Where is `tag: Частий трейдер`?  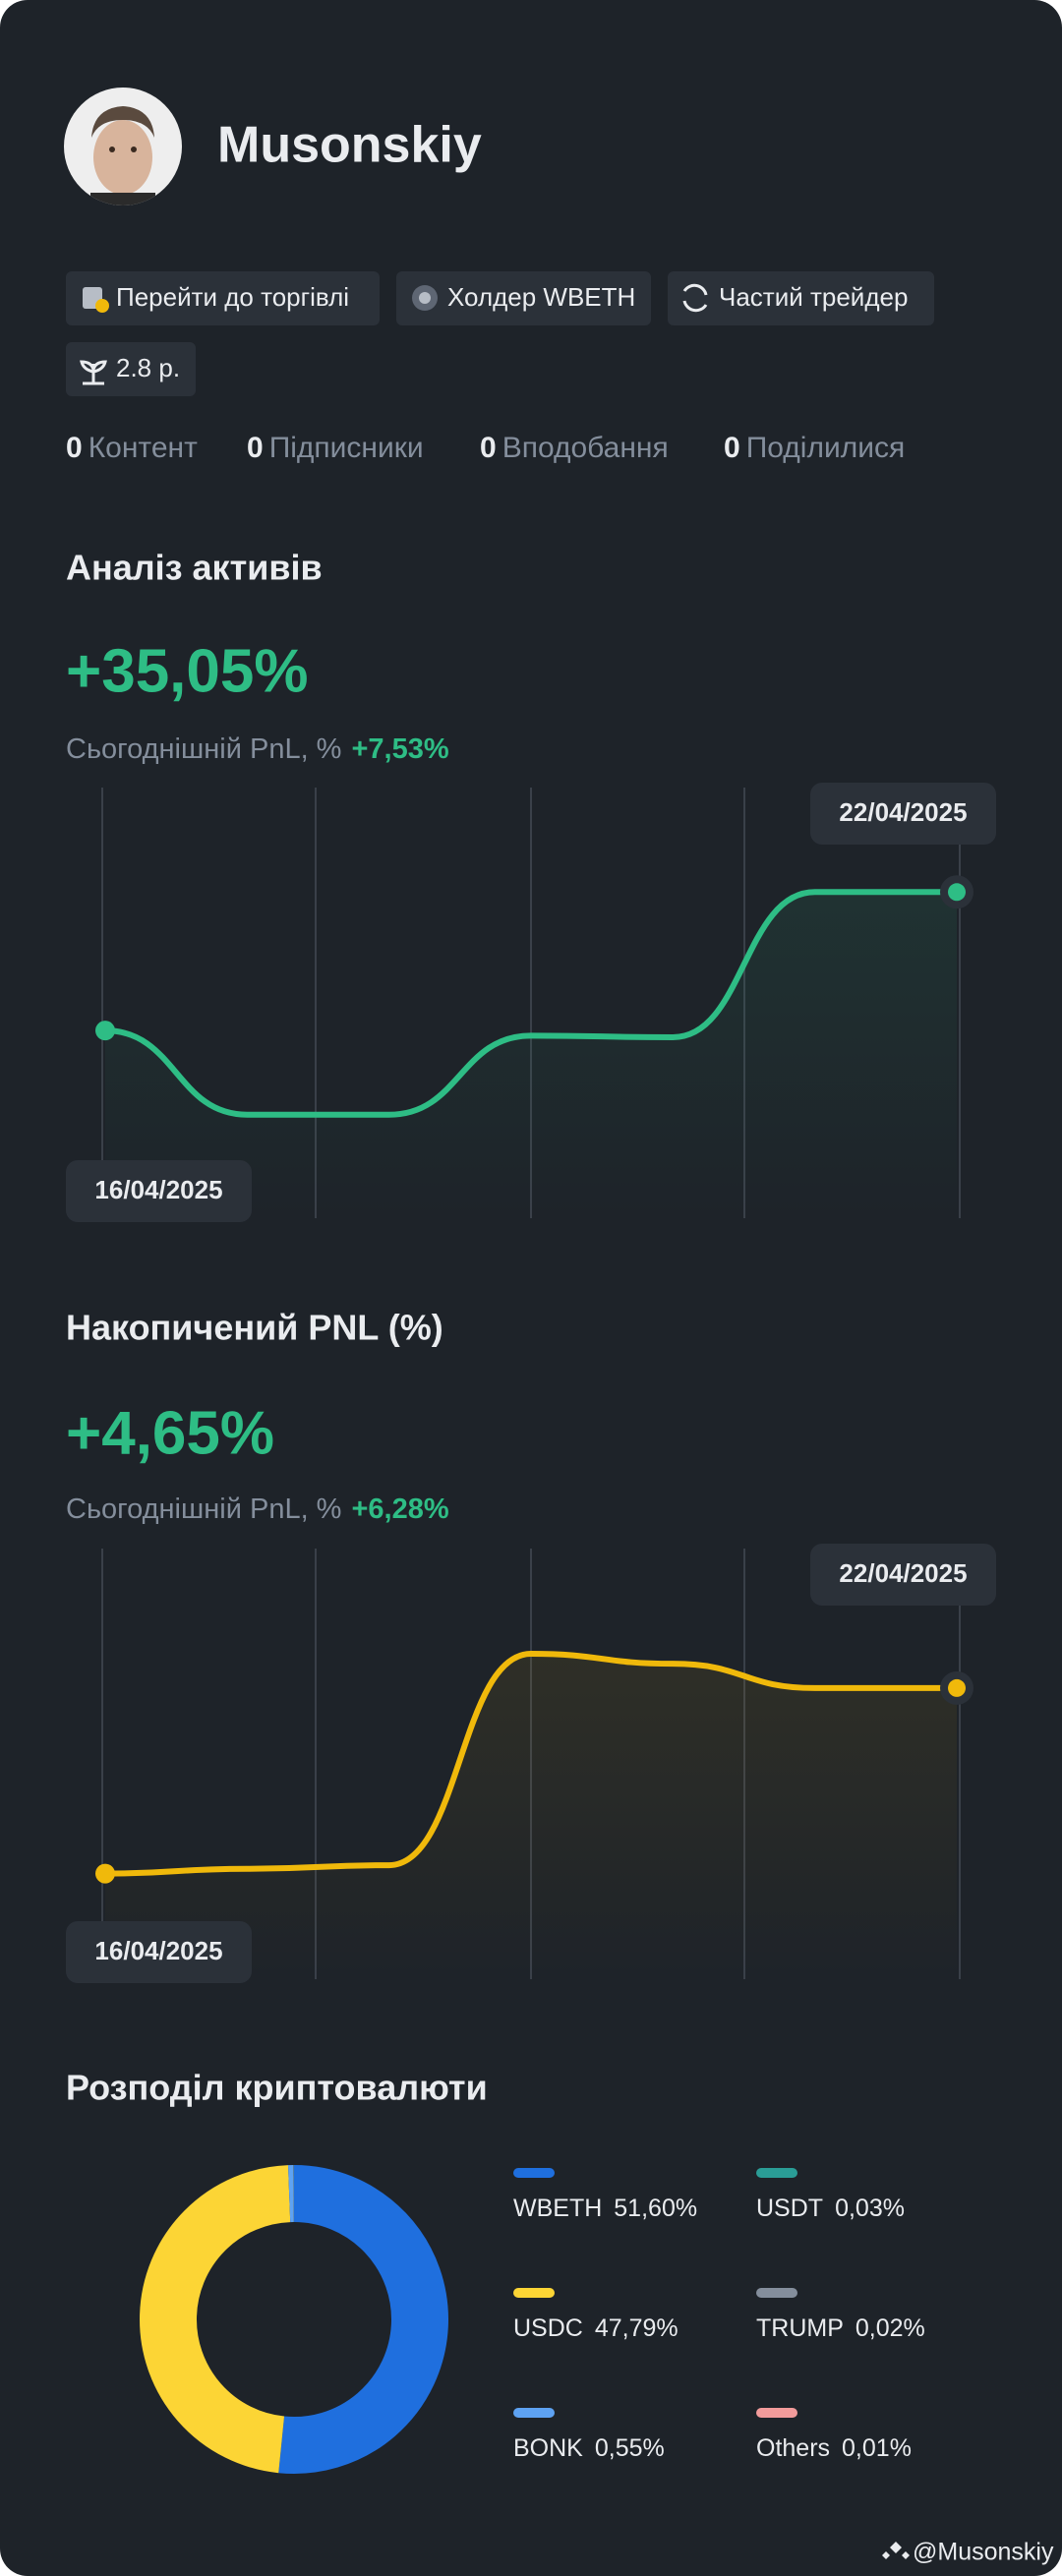 tag: Частий трейдер is located at coordinates (801, 298).